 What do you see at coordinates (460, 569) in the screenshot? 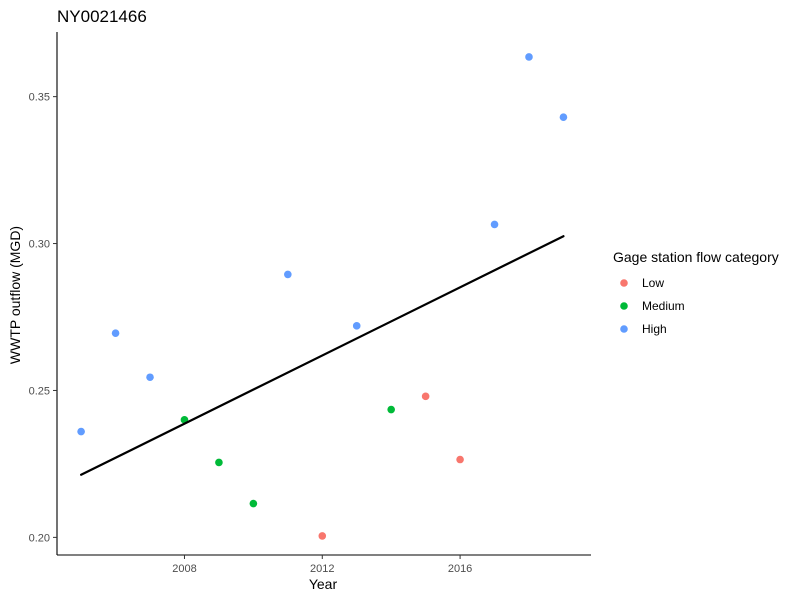
I see `x-tick-label: 2016` at bounding box center [460, 569].